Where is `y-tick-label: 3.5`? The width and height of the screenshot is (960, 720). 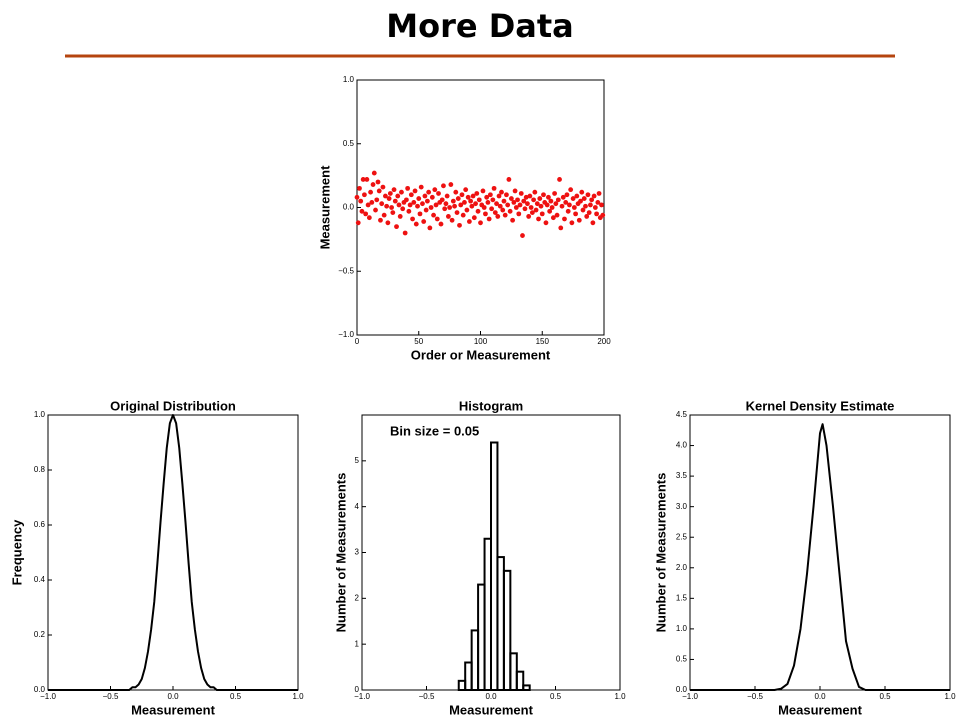 y-tick-label: 3.5 is located at coordinates (682, 475).